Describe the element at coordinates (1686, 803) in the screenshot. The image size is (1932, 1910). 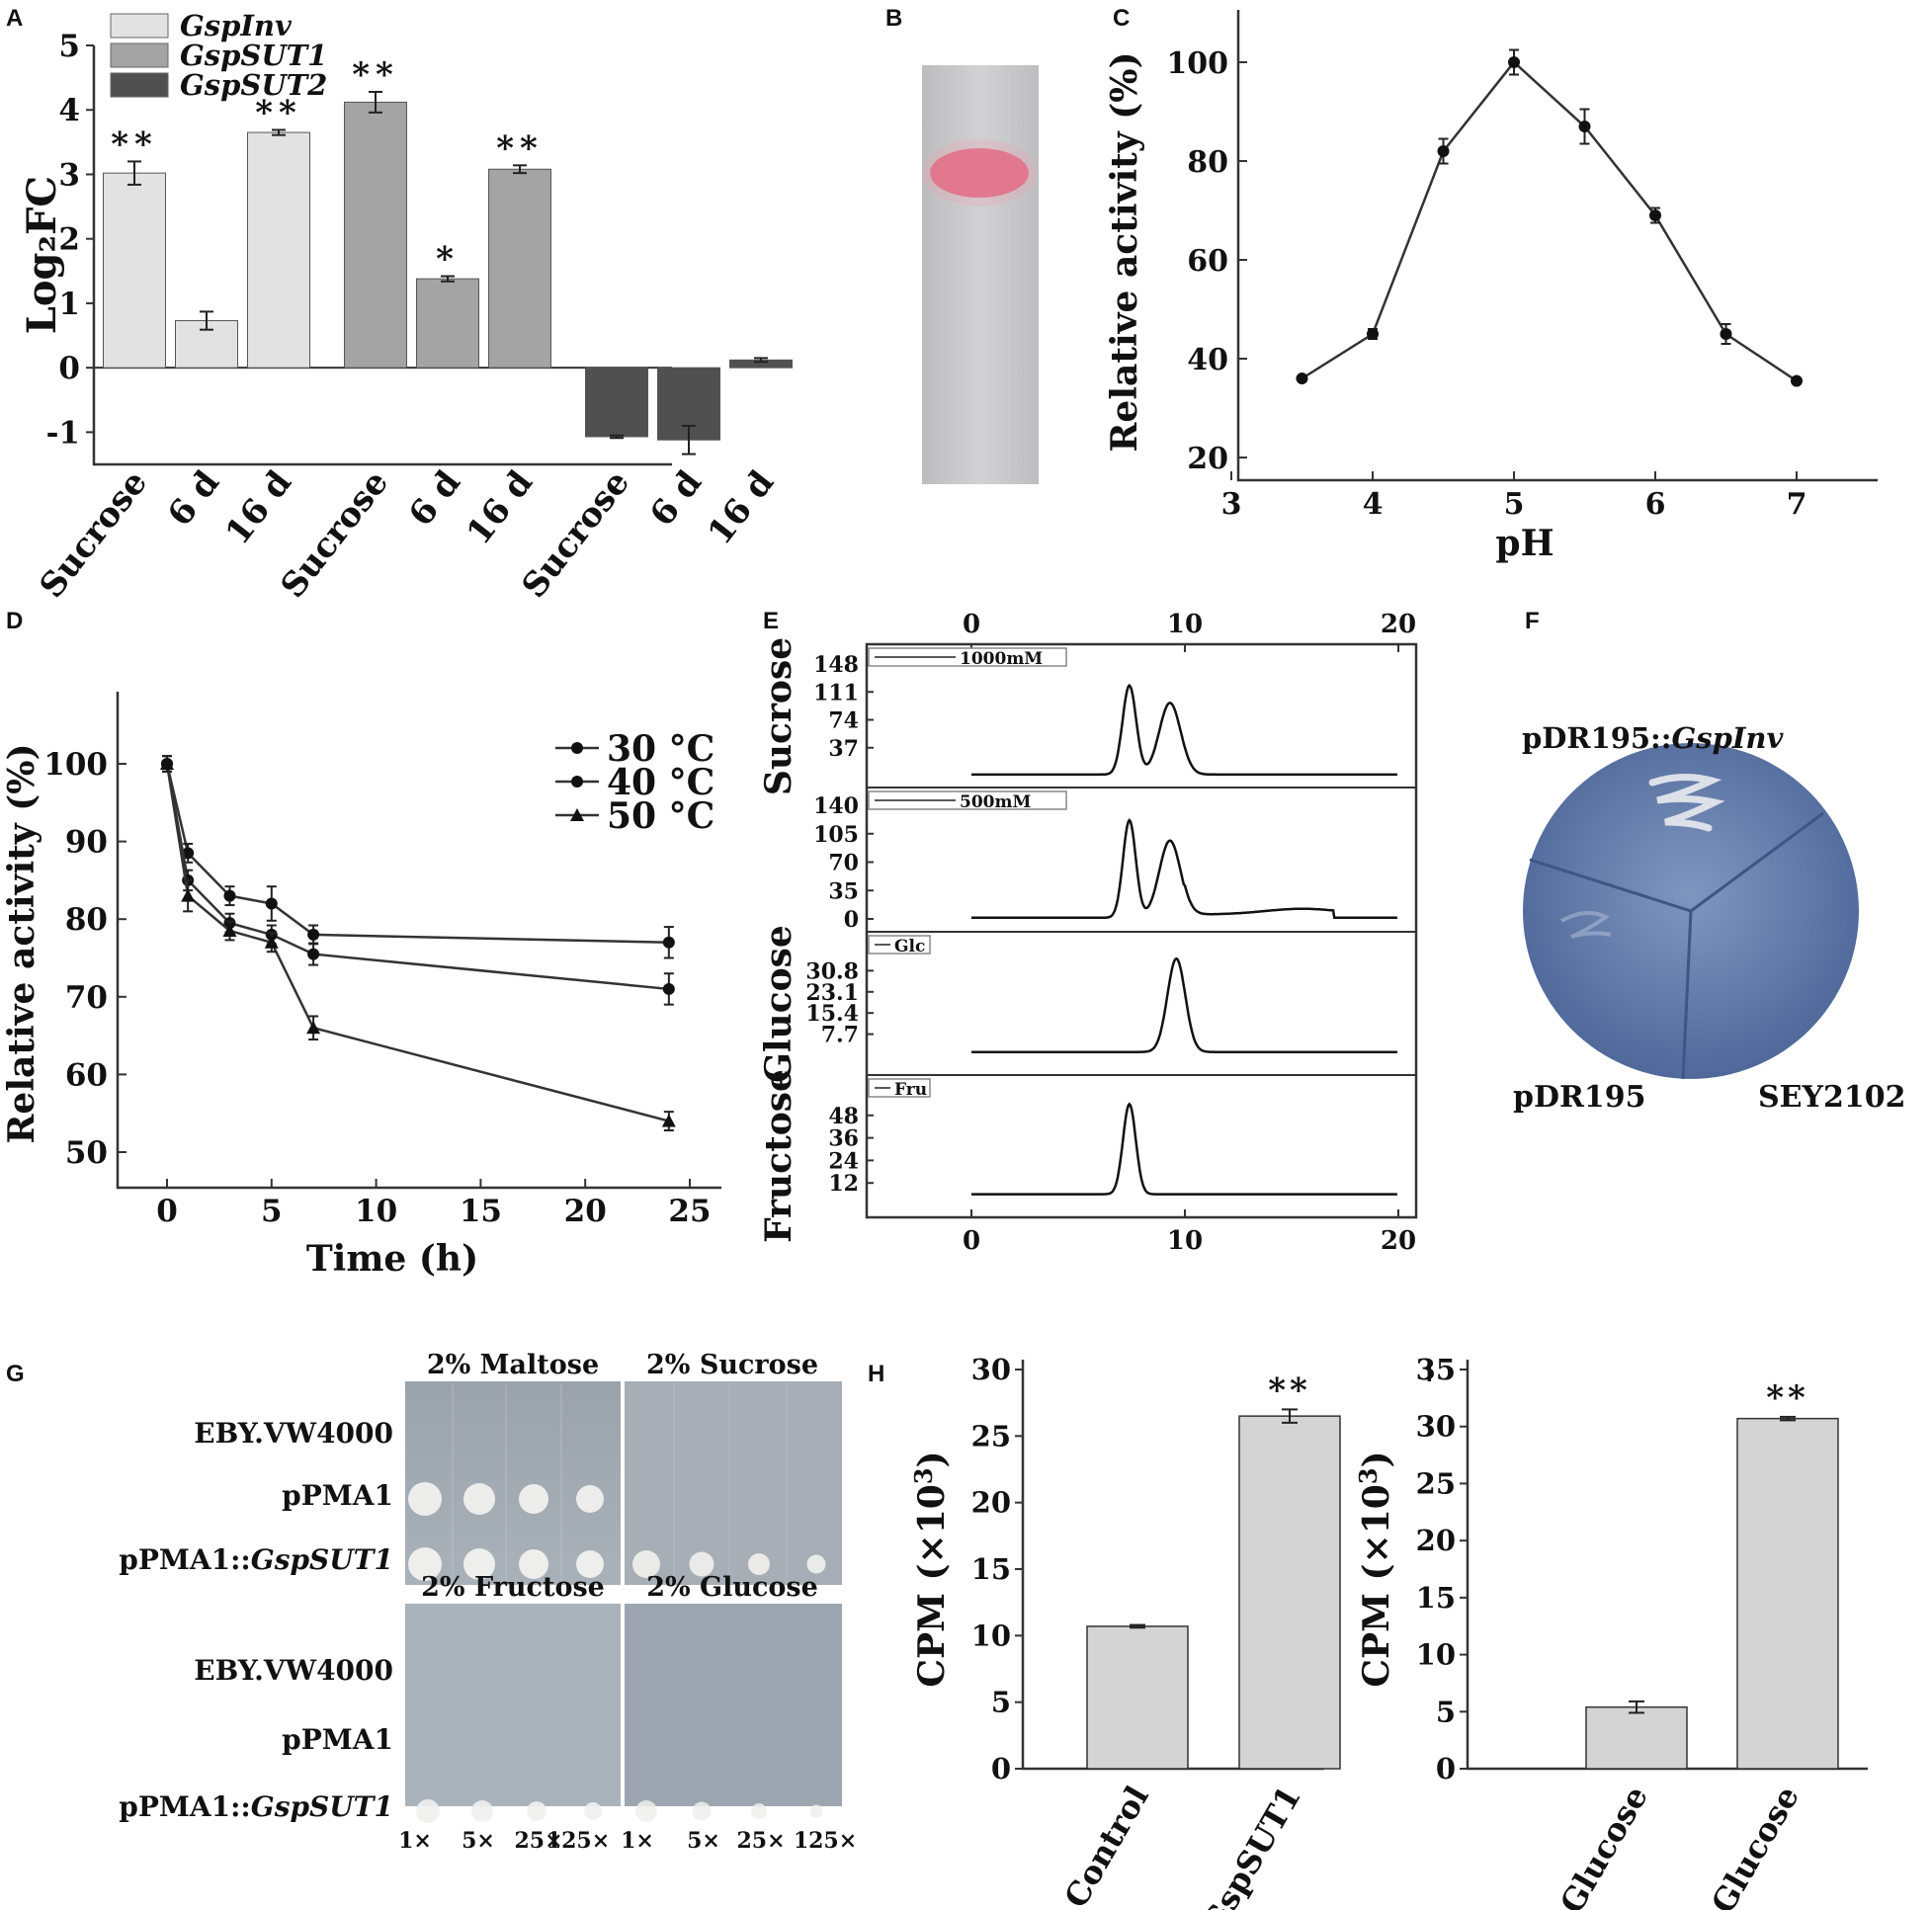
I see `yeast-streak` at that location.